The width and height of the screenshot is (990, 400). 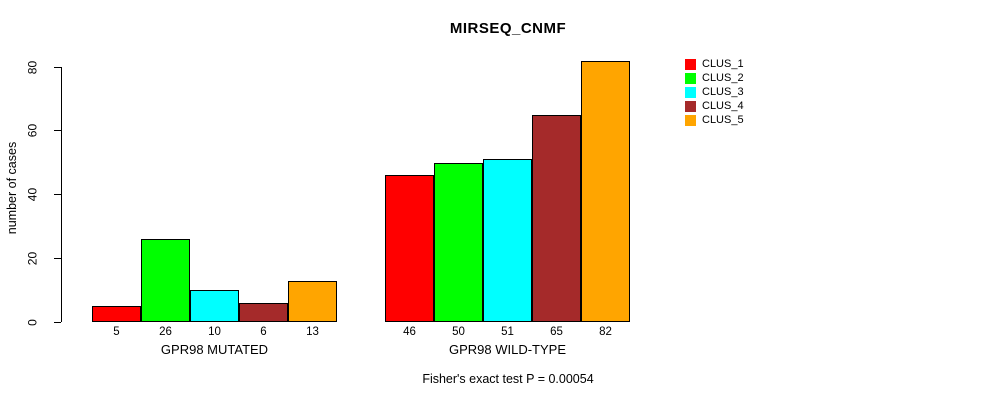 I want to click on bar-value-label: 10, so click(x=214, y=332).